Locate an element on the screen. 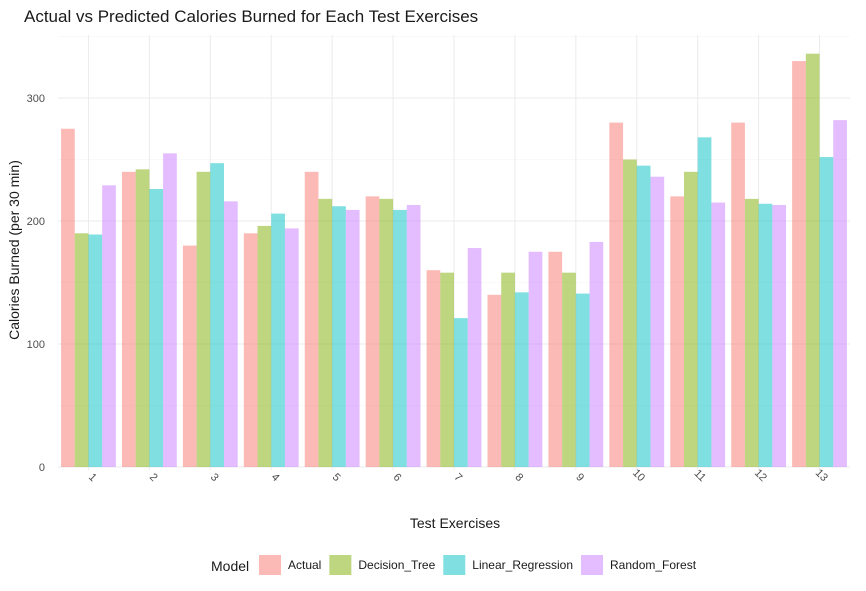 This screenshot has width=866, height=591. x-tick-label: 9 is located at coordinates (579, 477).